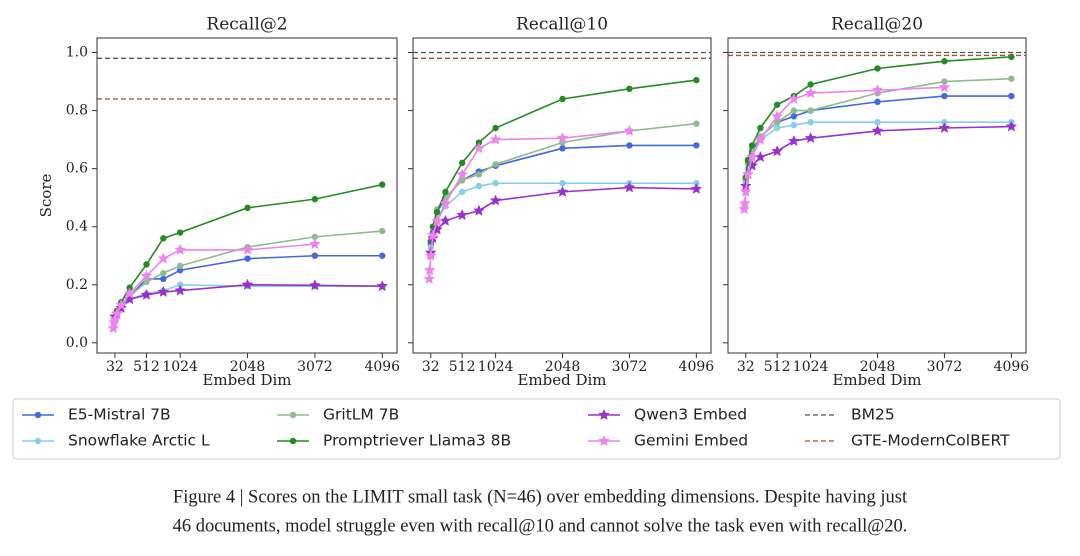 The width and height of the screenshot is (1080, 556). What do you see at coordinates (77, 285) in the screenshot?
I see `y-tick-label: 0.2` at bounding box center [77, 285].